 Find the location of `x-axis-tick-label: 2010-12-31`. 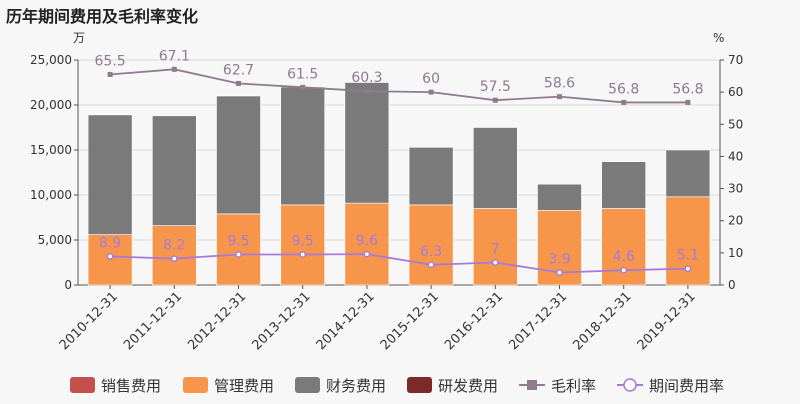

x-axis-tick-label: 2010-12-31 is located at coordinates (89, 321).